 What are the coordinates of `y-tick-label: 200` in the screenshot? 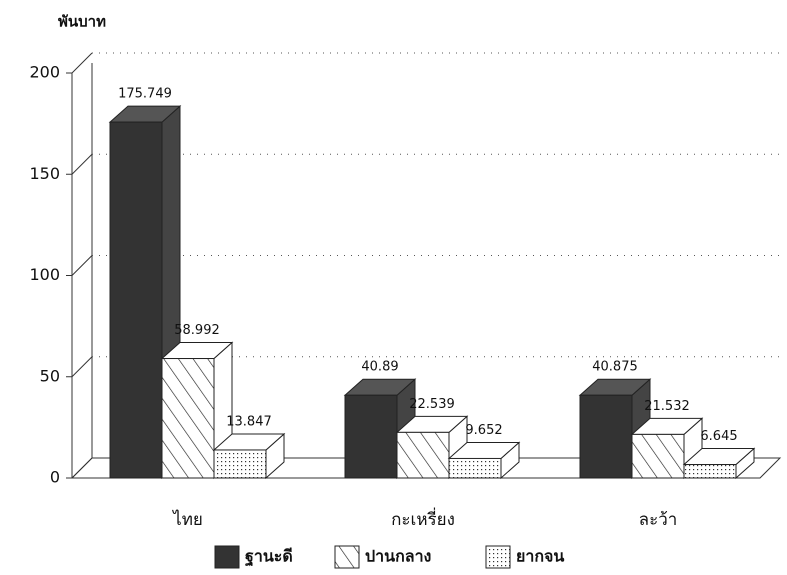 It's located at (44, 72).